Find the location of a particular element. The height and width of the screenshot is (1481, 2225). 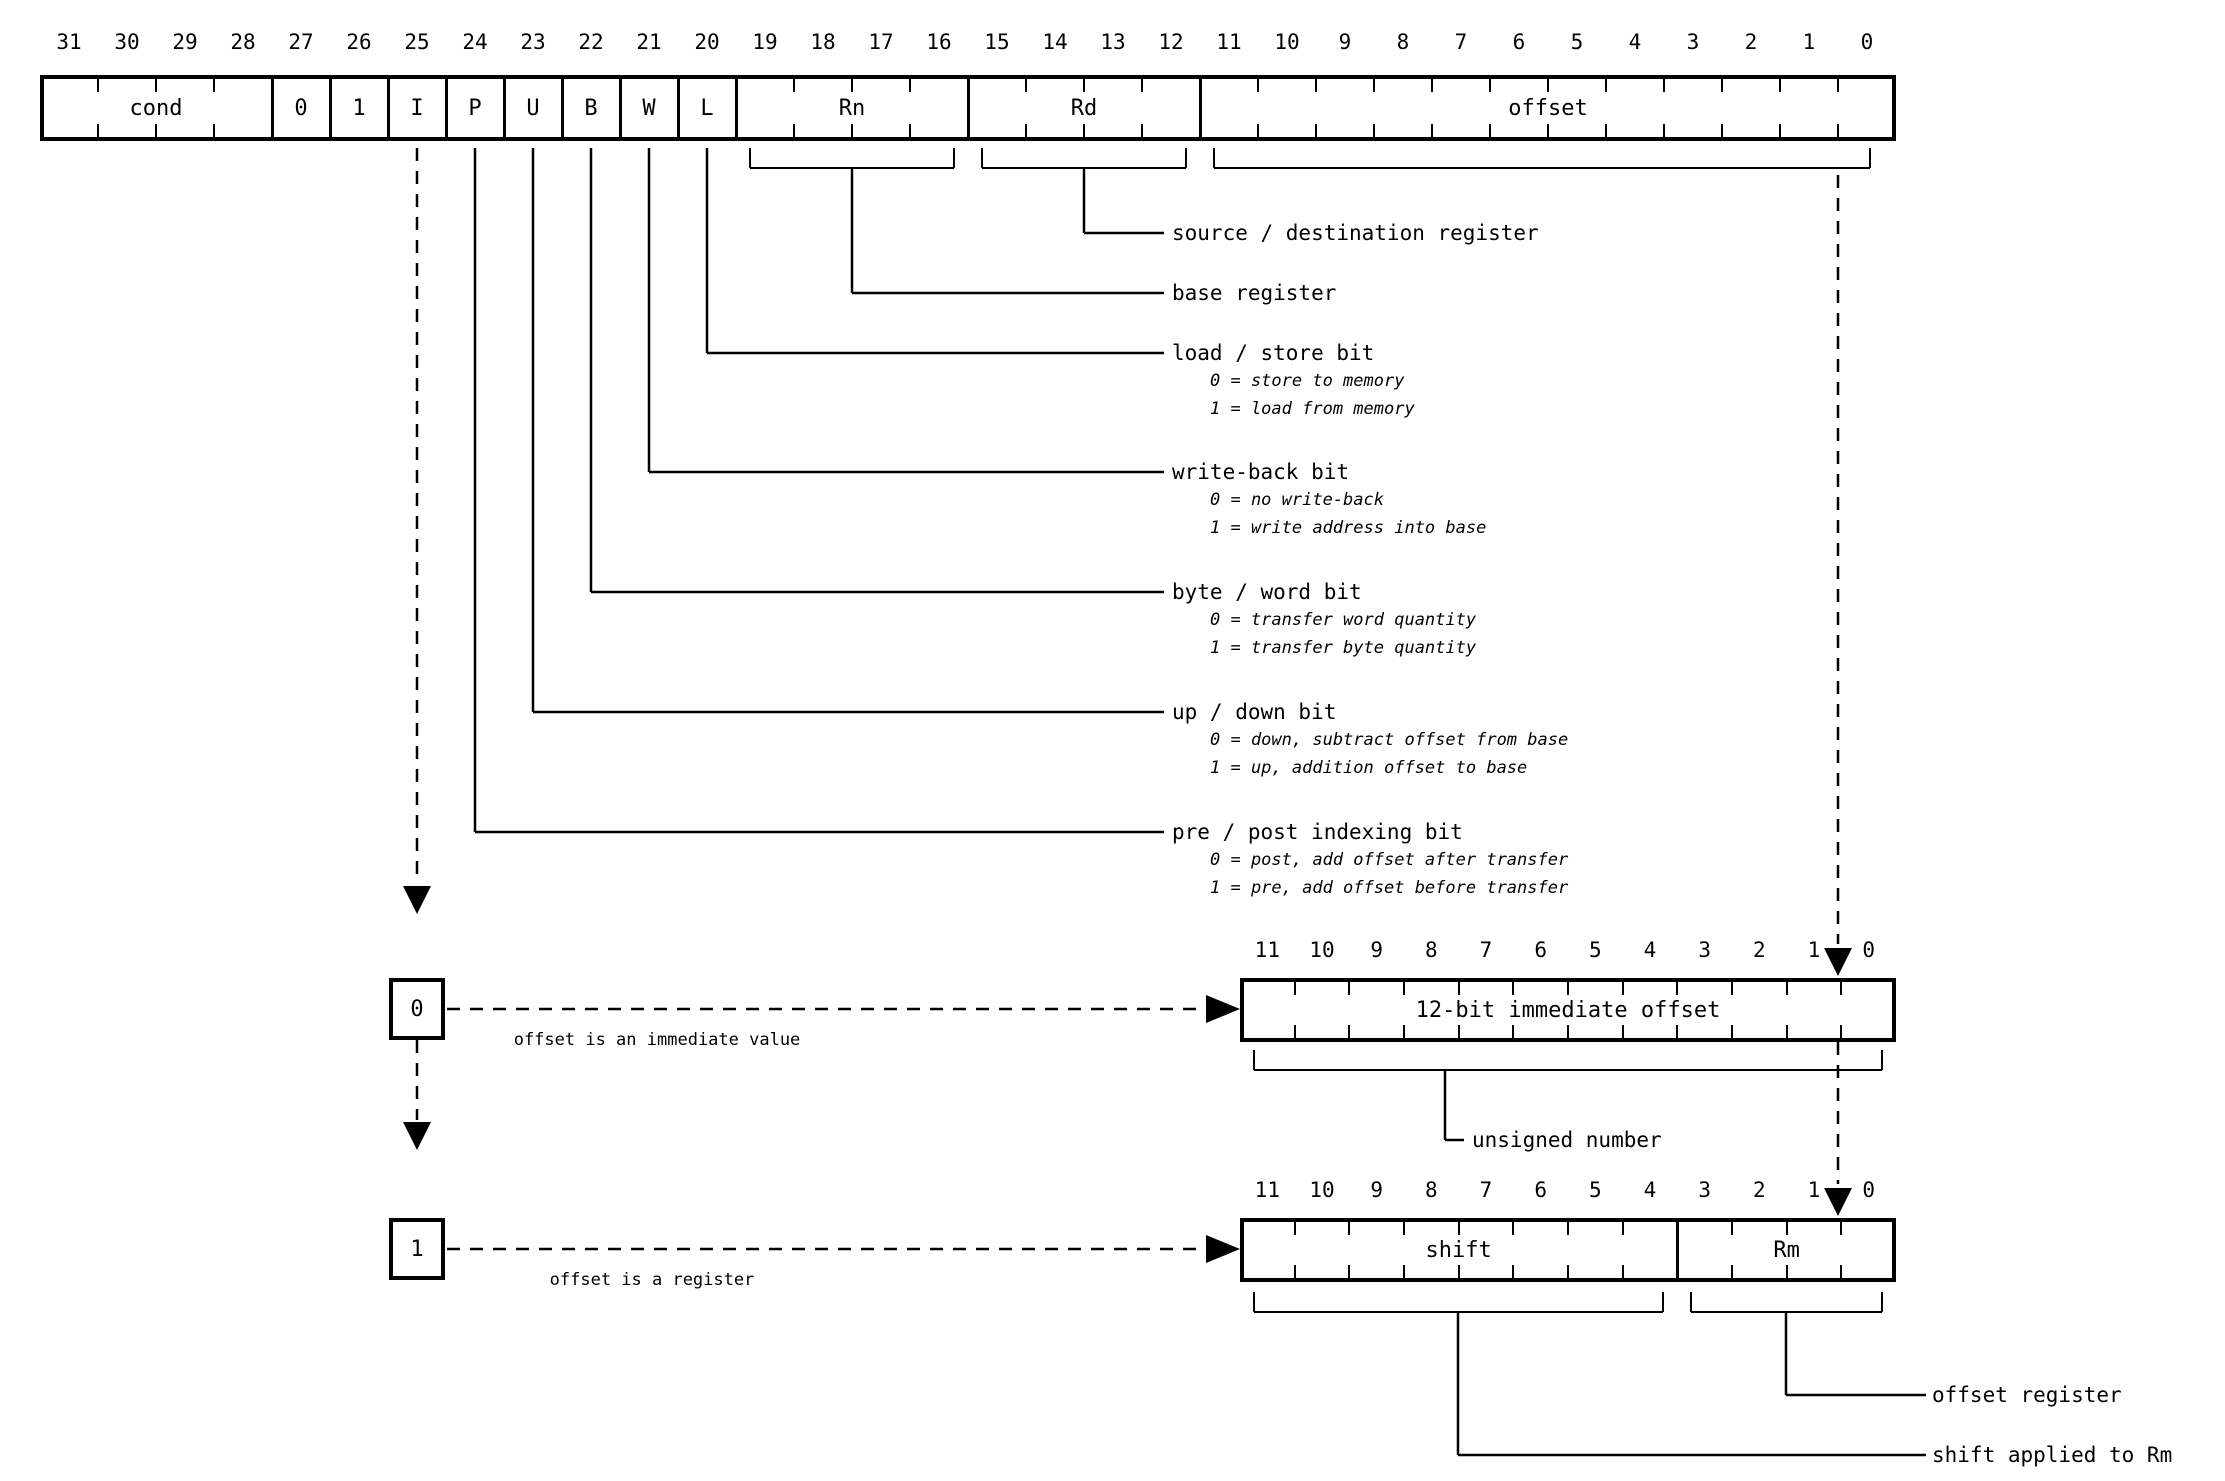

pre-post-connector is located at coordinates (818, 491).